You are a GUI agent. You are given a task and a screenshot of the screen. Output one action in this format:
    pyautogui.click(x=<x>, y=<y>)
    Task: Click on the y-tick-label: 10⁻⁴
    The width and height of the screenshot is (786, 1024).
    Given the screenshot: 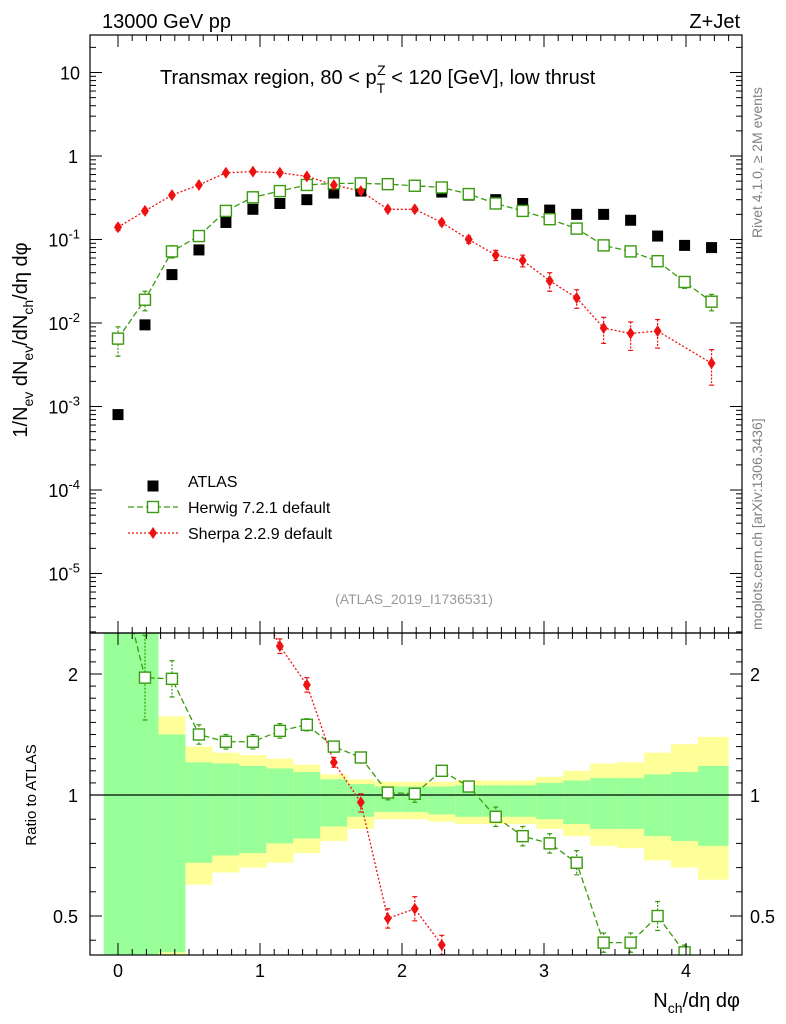 What is the action you would take?
    pyautogui.click(x=64, y=489)
    